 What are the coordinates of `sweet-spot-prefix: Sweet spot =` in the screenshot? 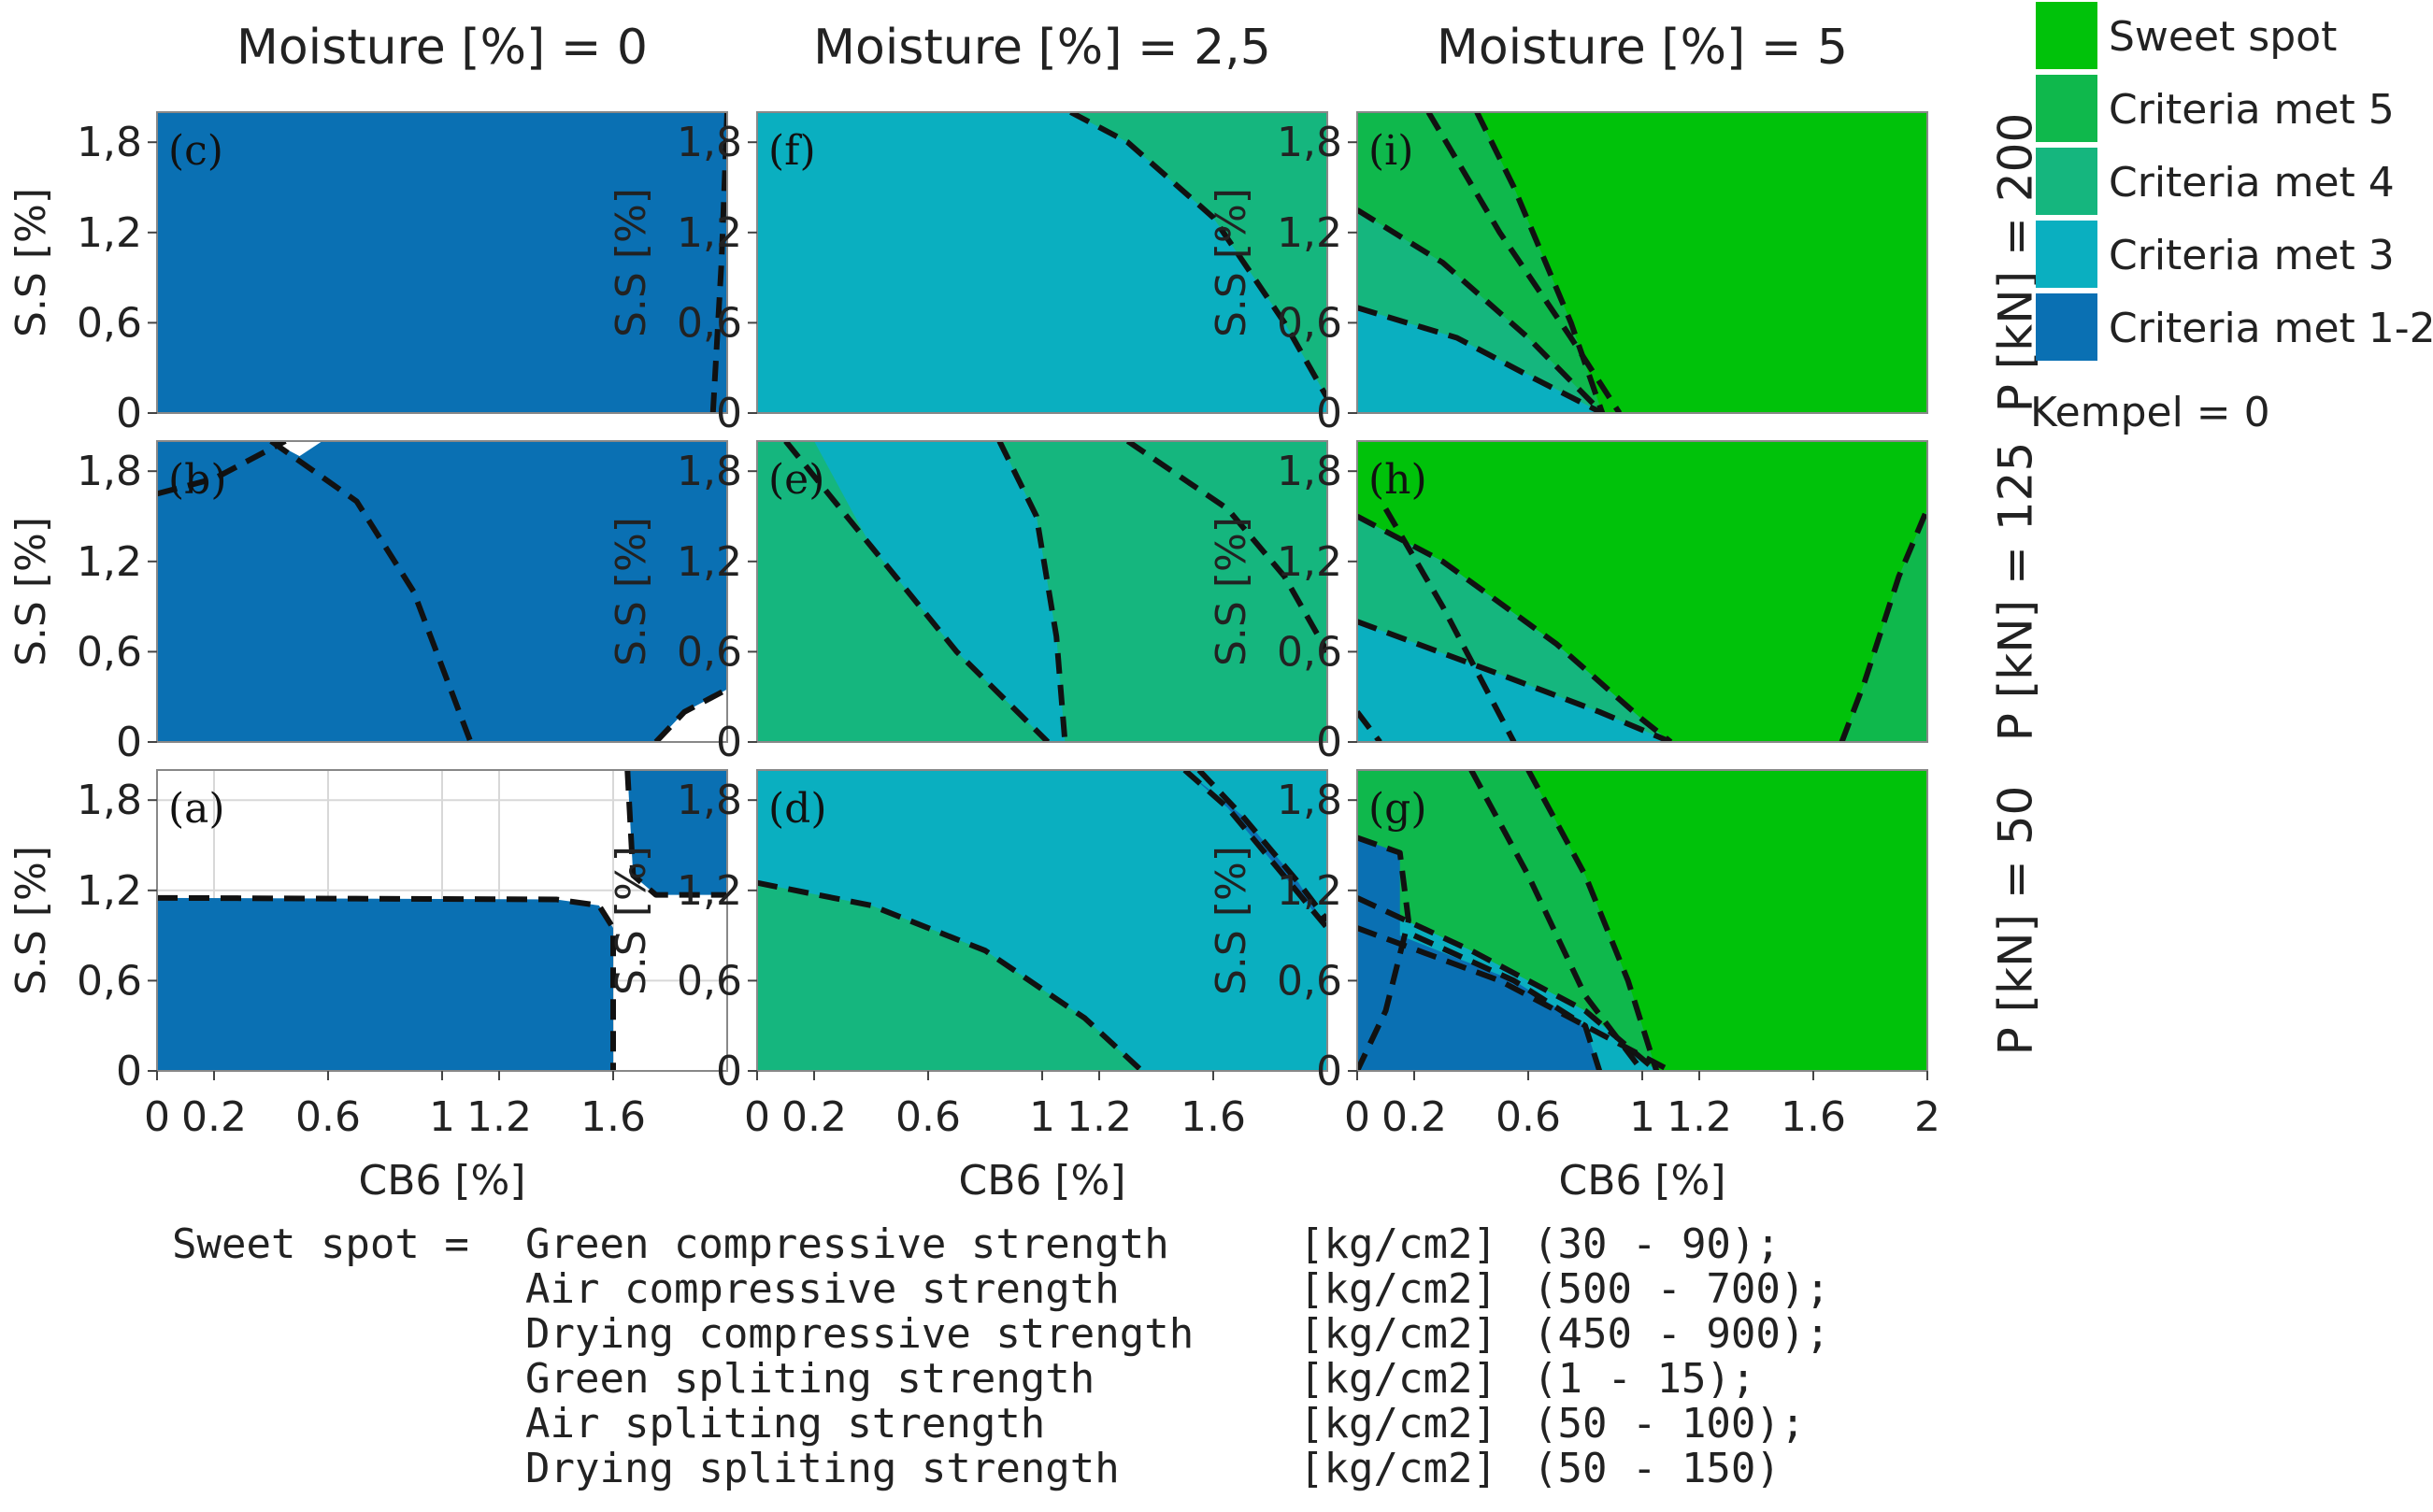 It's located at (333, 1244).